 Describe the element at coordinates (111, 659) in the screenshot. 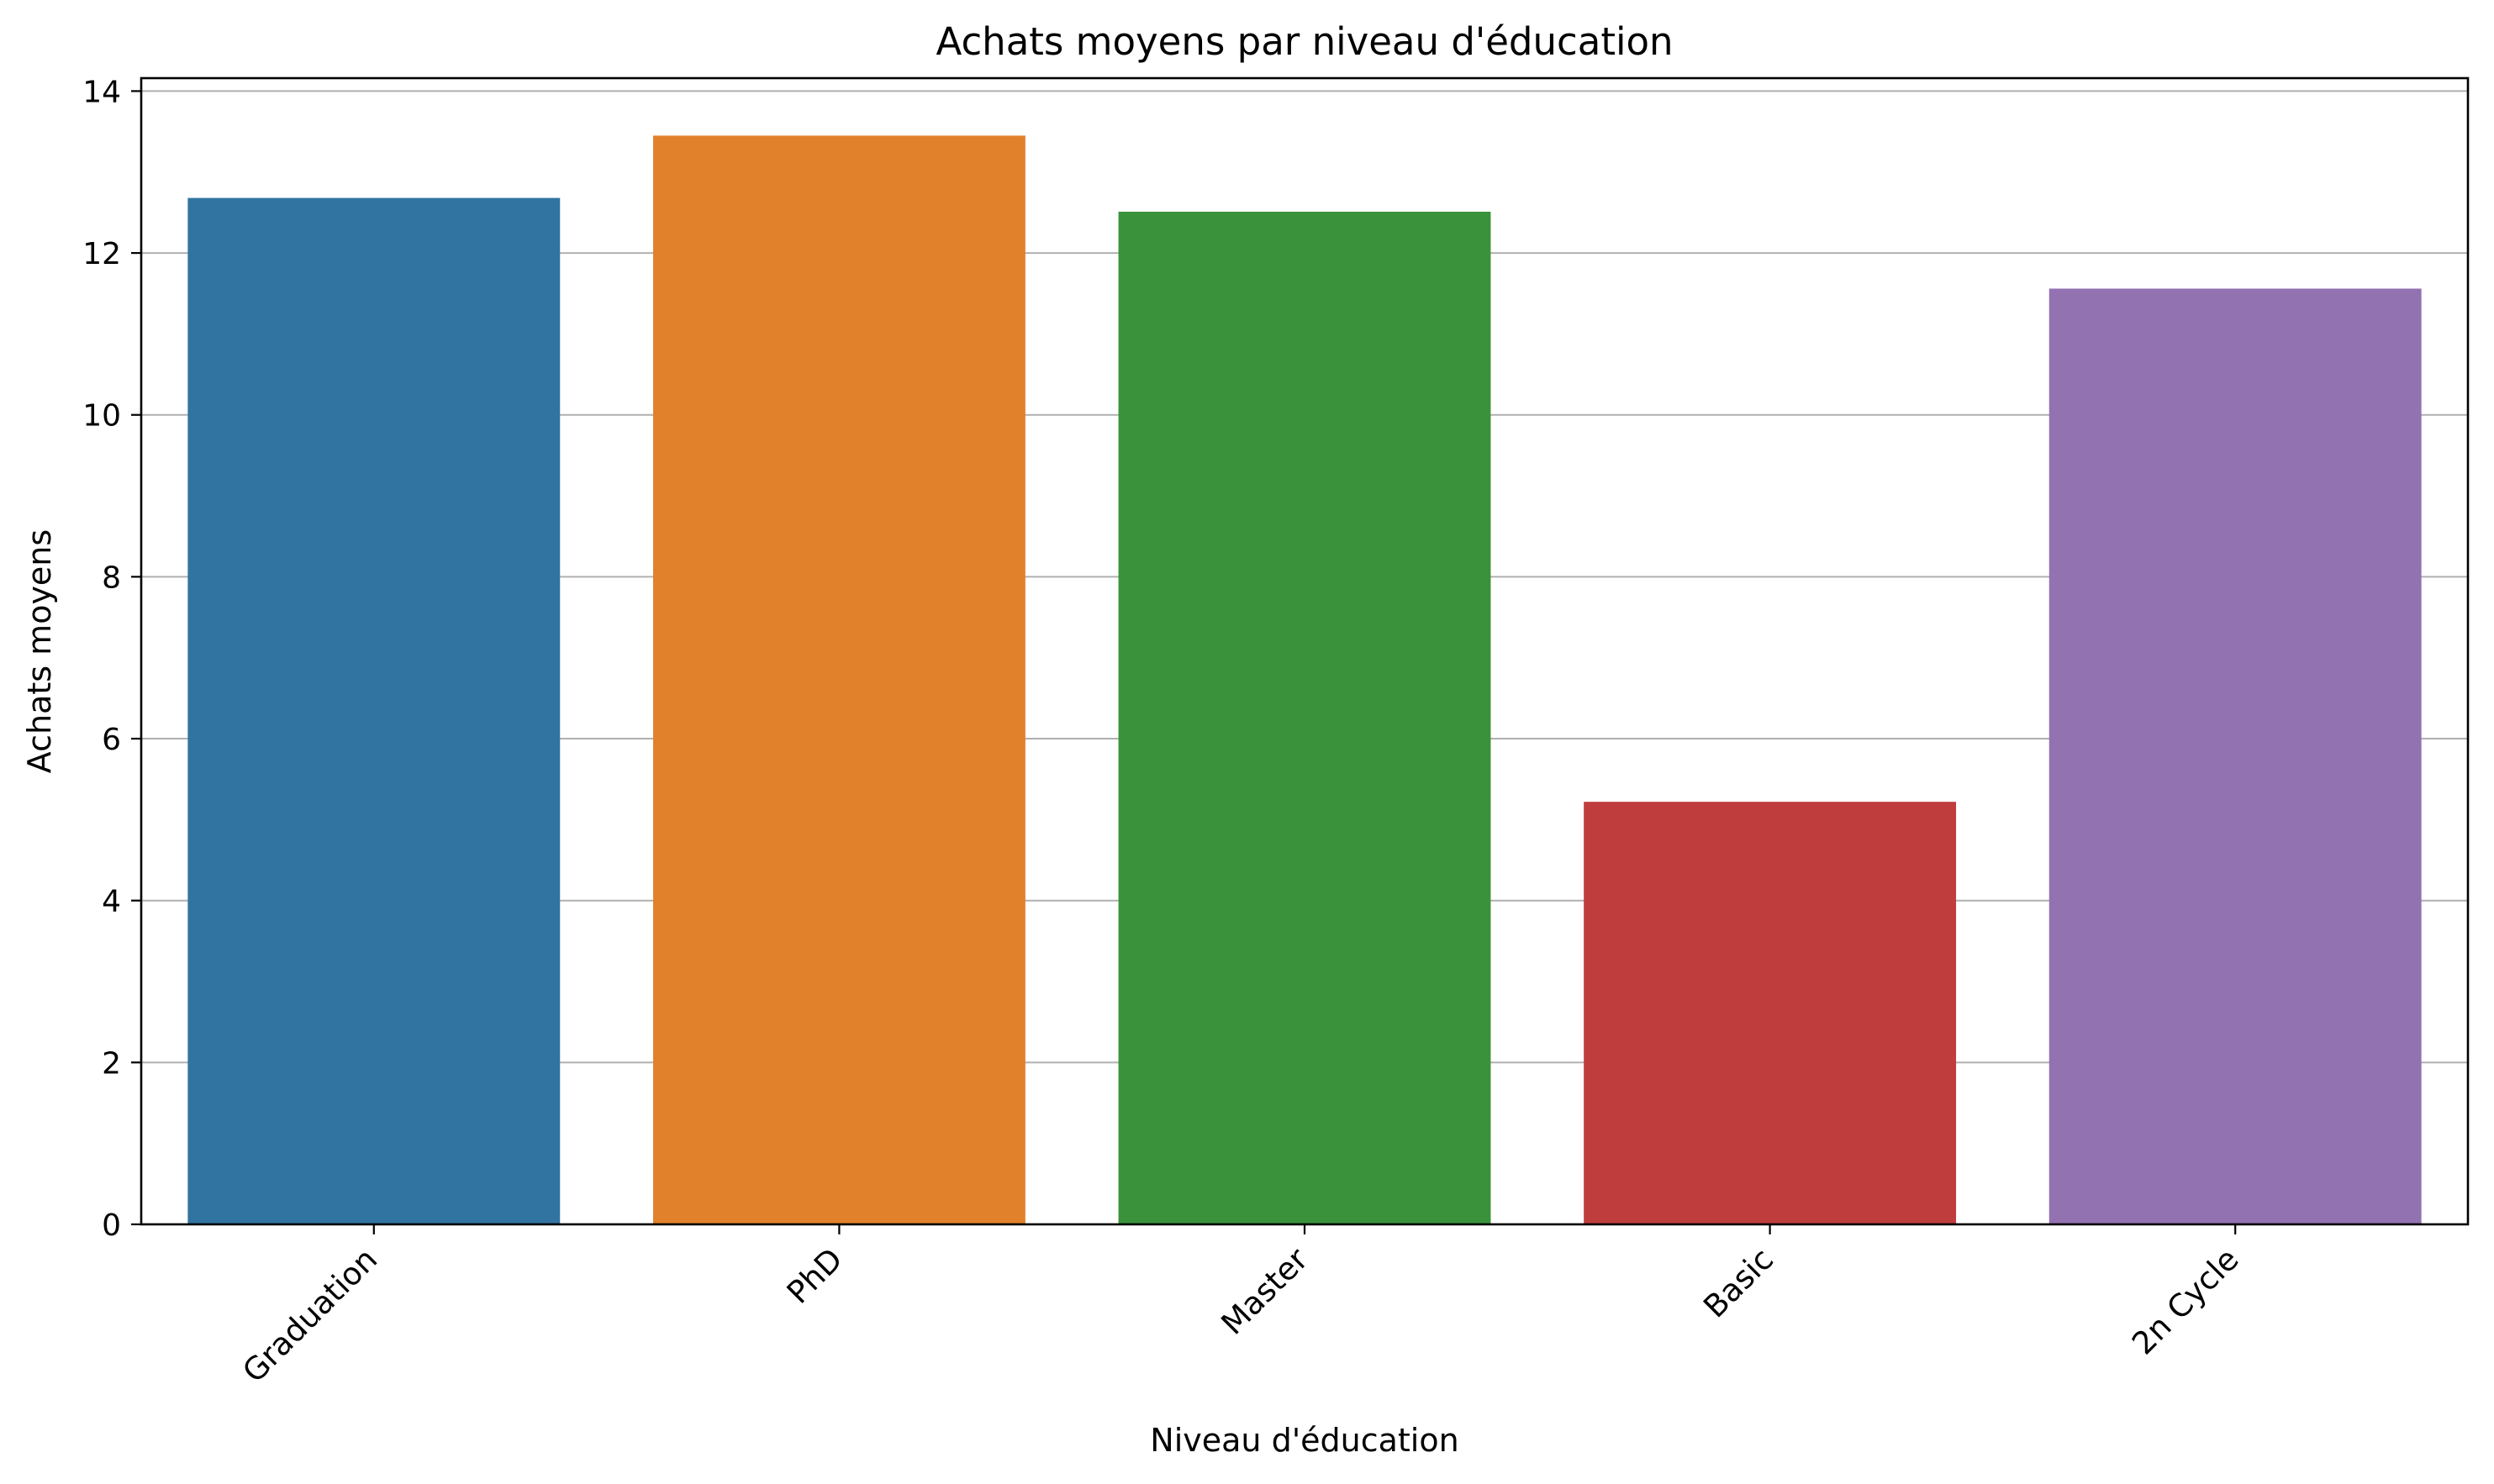

I see `y-axis-ticks: 0 2 4 6 8 10 12 14` at that location.